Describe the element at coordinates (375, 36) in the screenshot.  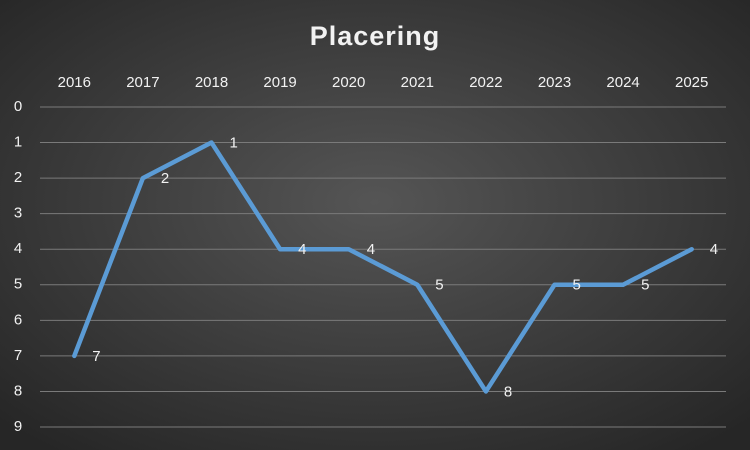
I see `chart-title: Placering` at that location.